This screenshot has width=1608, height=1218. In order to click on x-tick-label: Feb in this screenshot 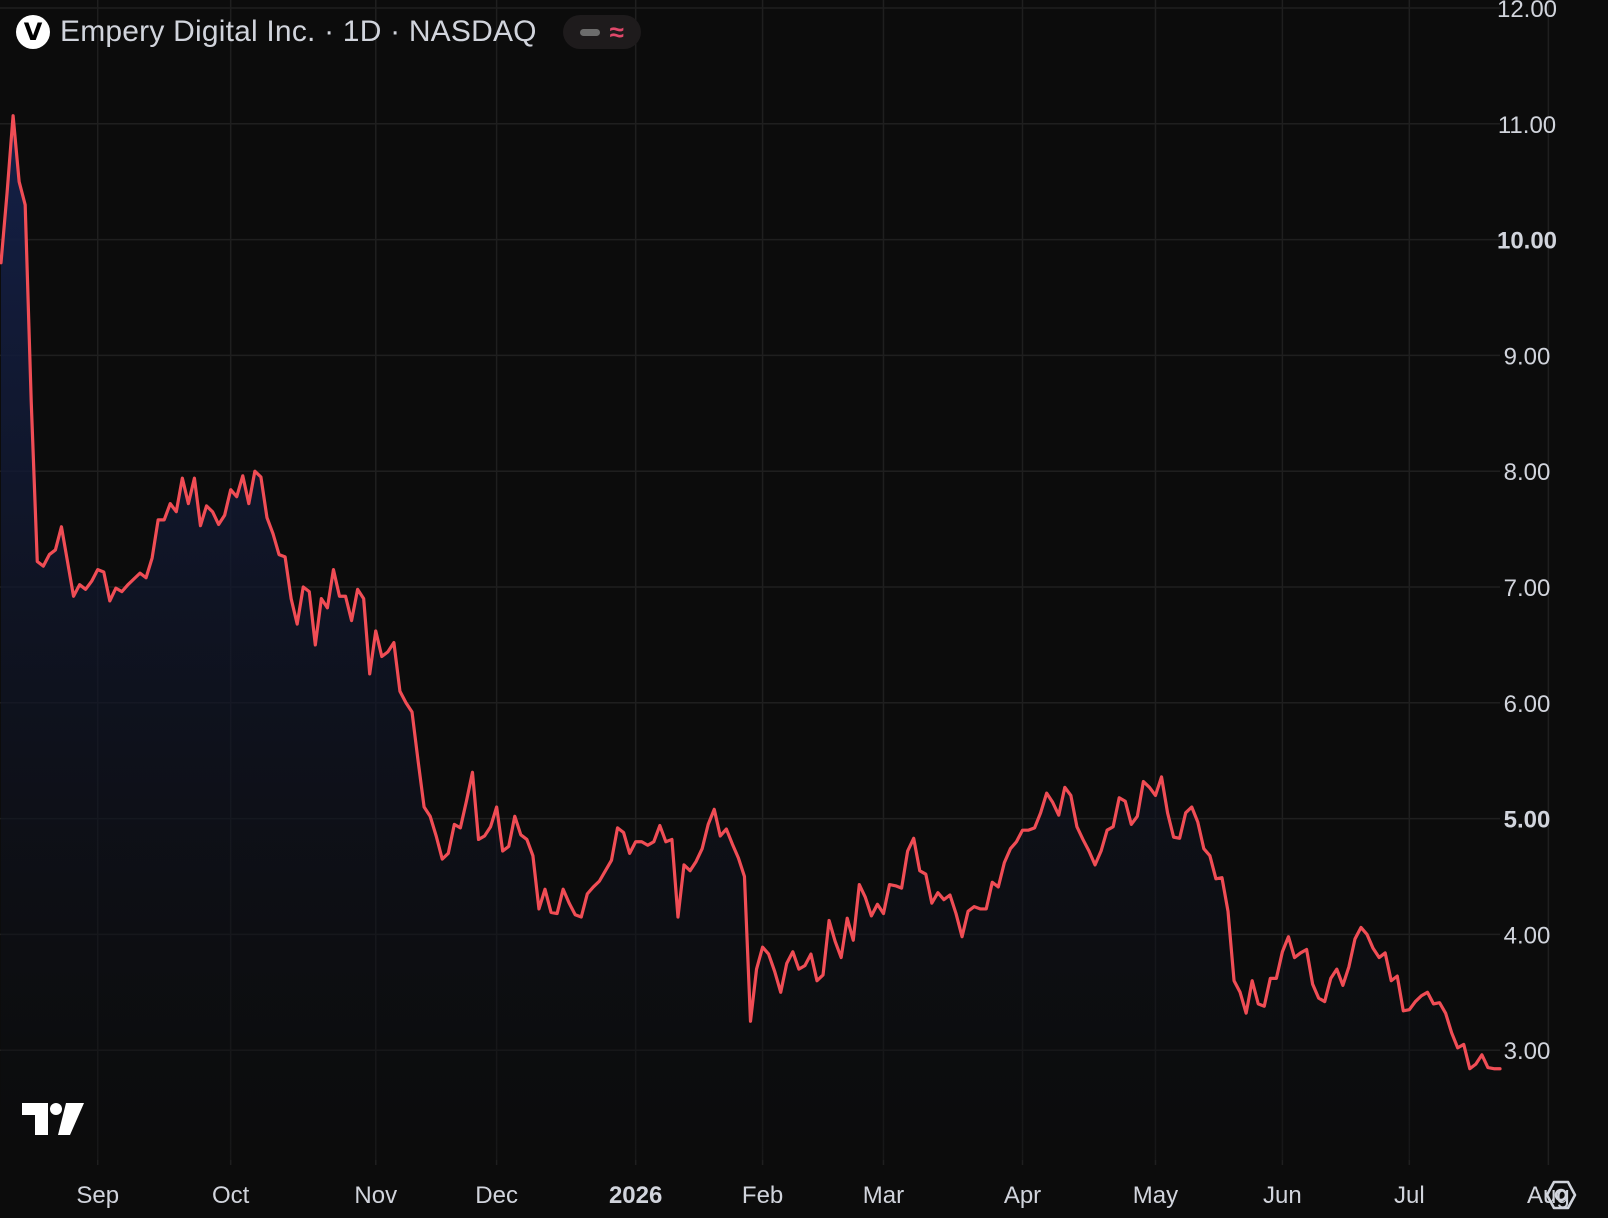, I will do `click(762, 1195)`.